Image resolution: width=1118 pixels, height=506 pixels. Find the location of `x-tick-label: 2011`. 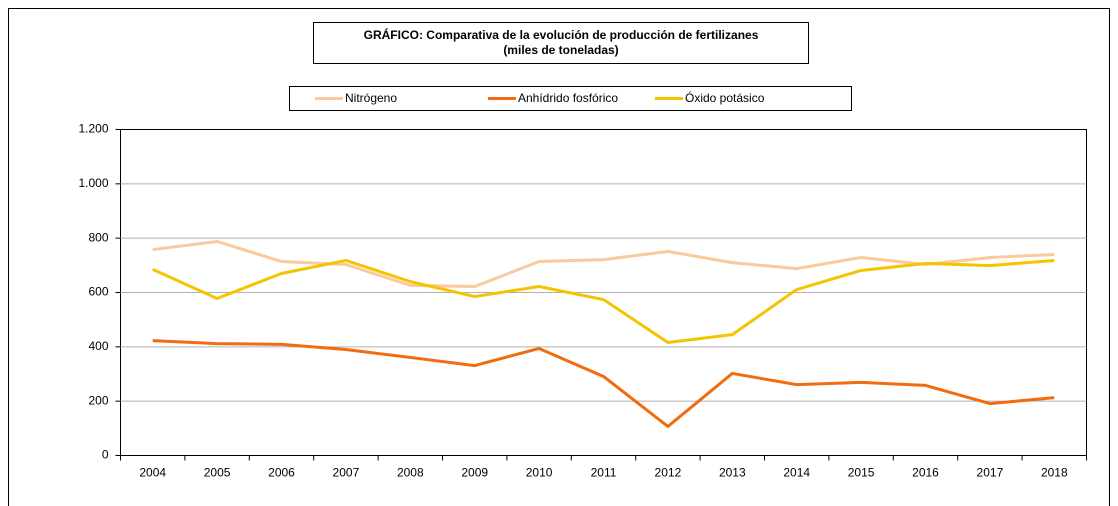

x-tick-label: 2011 is located at coordinates (604, 473).